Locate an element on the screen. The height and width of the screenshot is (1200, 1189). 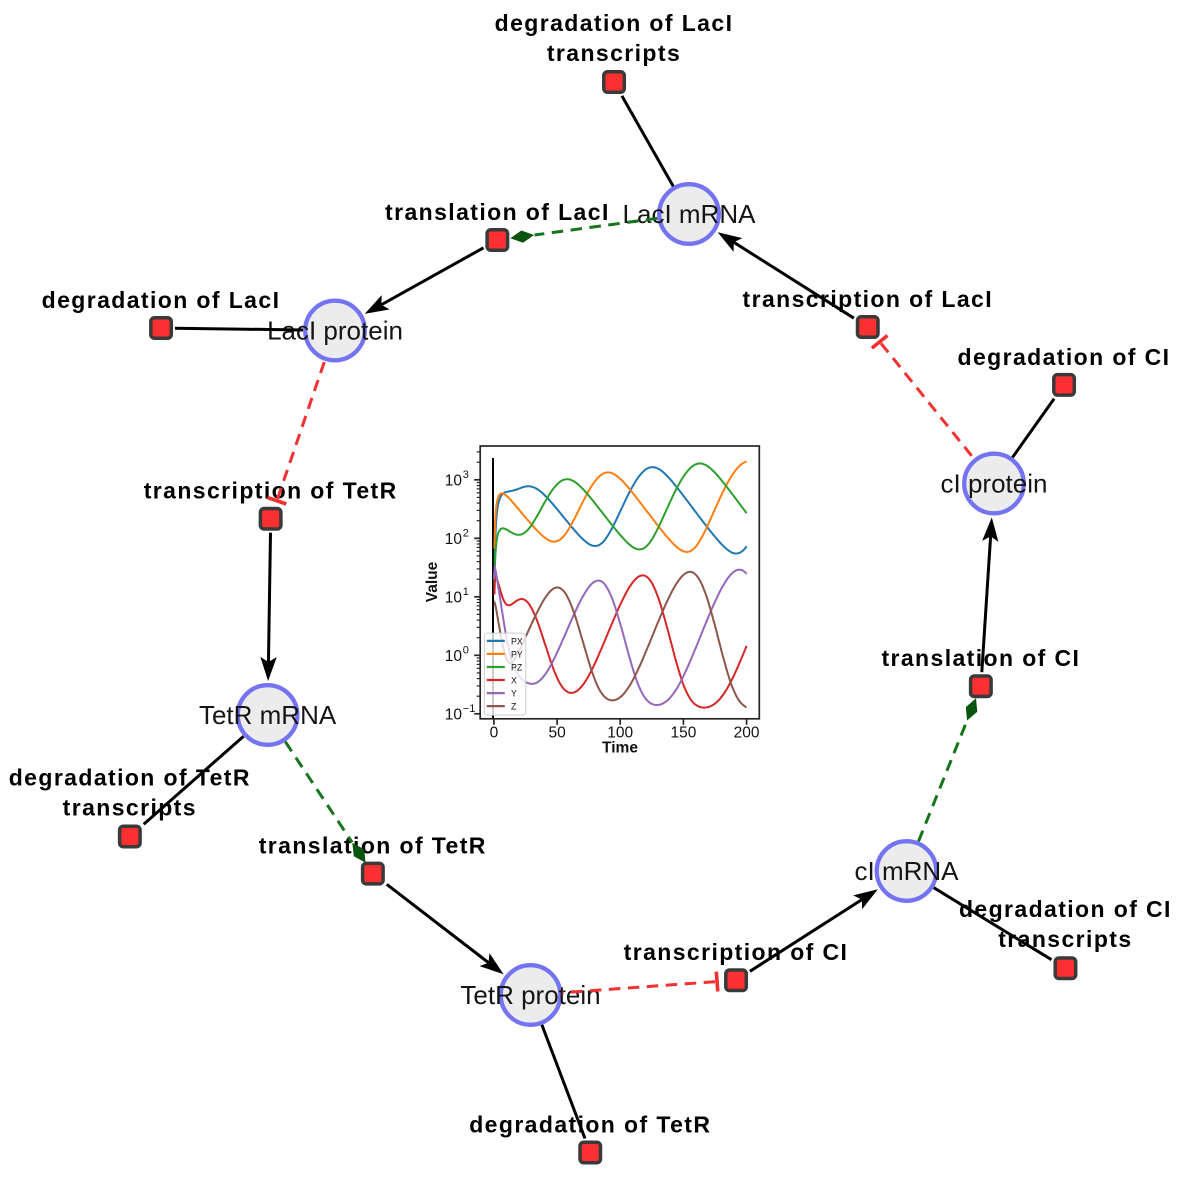
svg-text: Value is located at coordinates (432, 581).